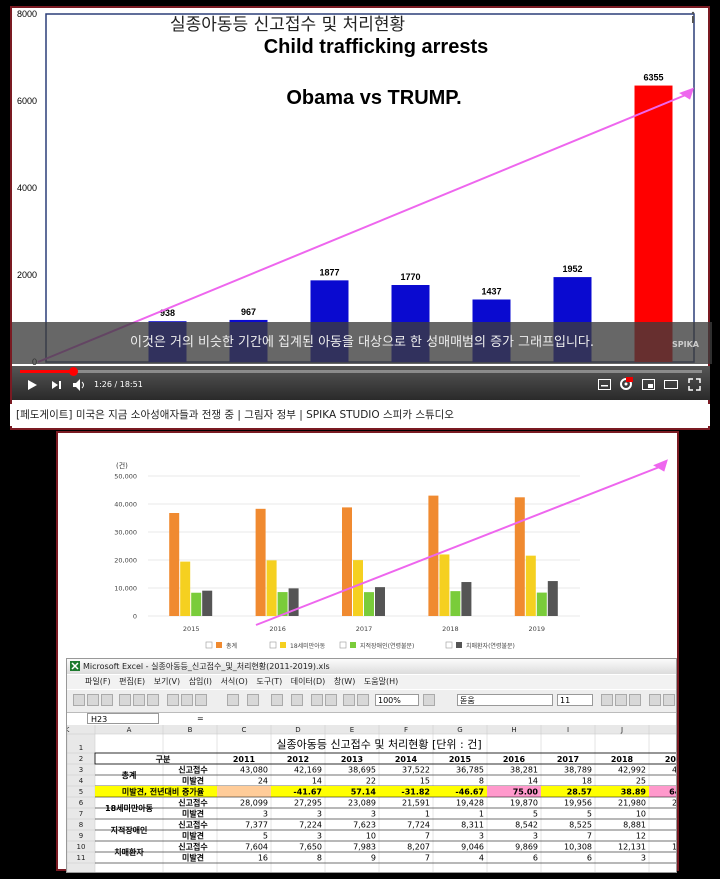  Describe the element at coordinates (81, 781) in the screenshot. I see `row-header: 4` at that location.